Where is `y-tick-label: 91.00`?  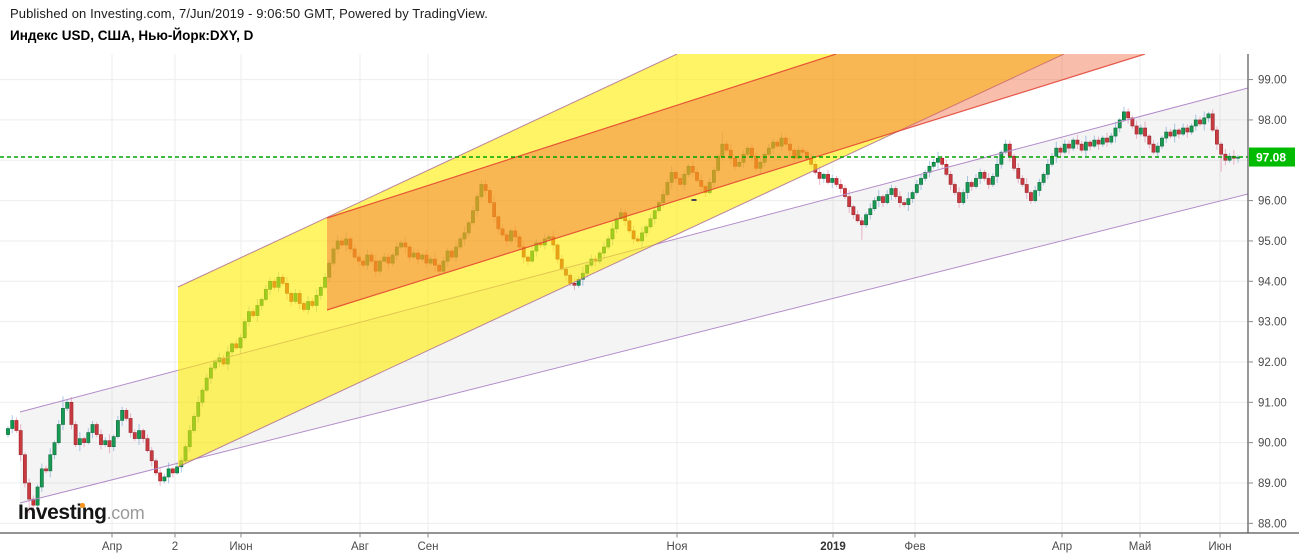 y-tick-label: 91.00 is located at coordinates (1272, 403).